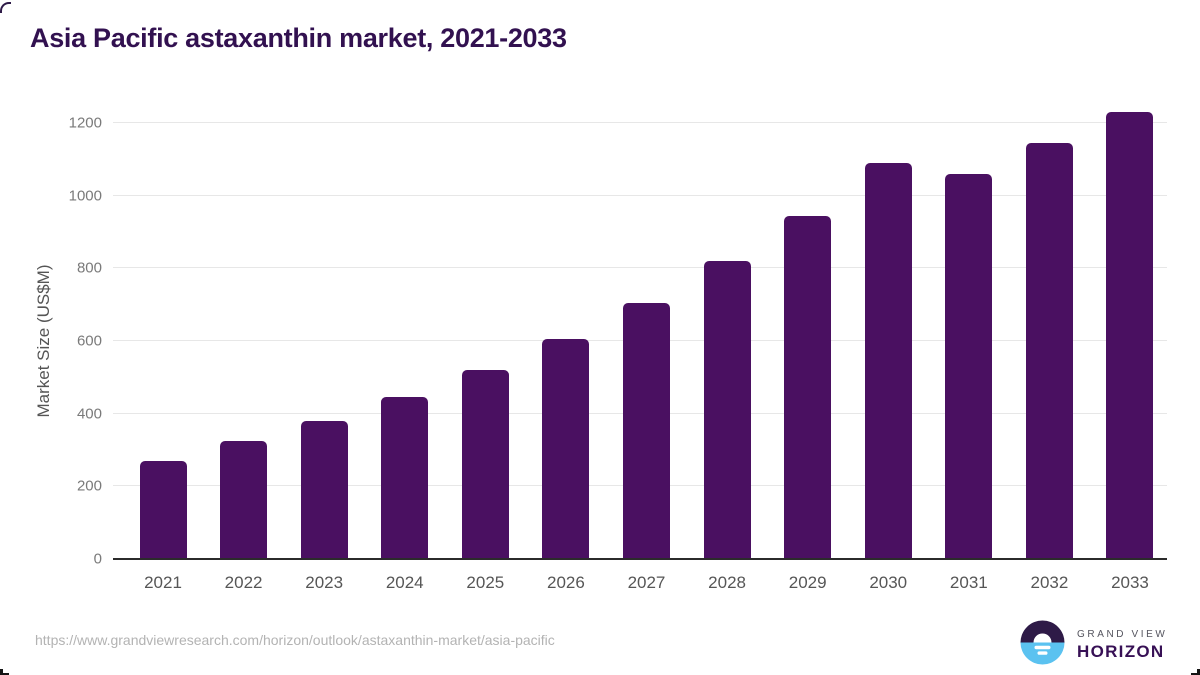  I want to click on bar-2021, so click(163, 509).